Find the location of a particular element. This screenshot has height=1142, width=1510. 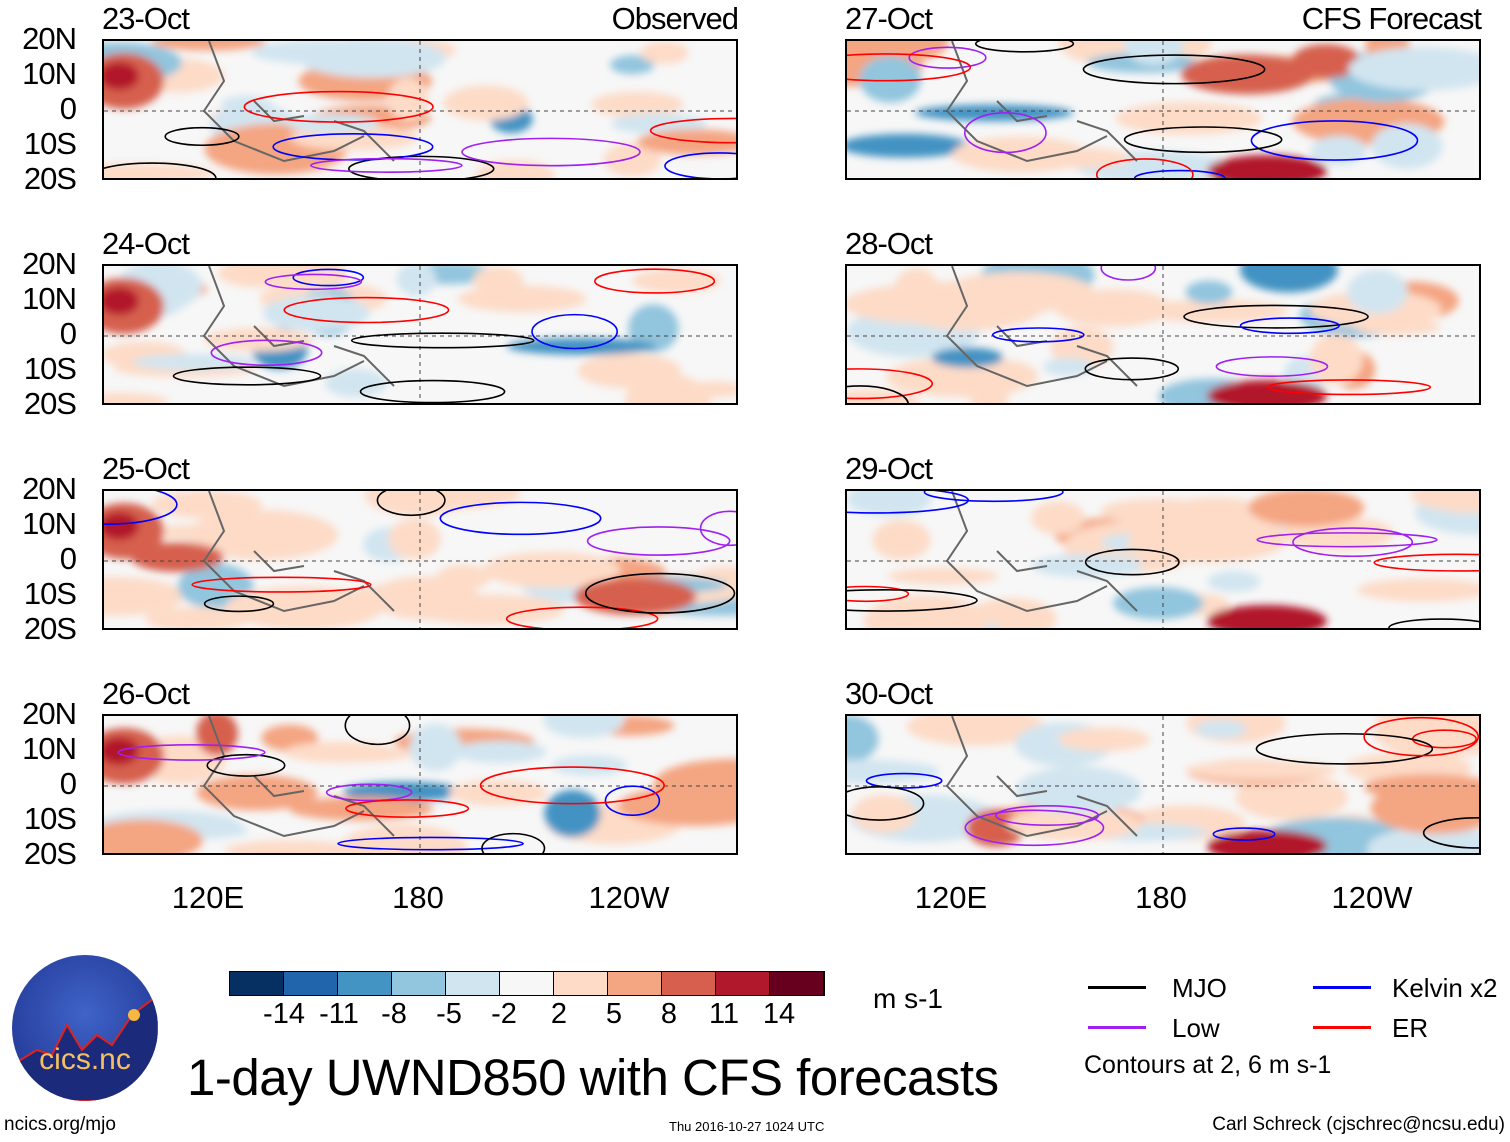

lat-label: 10N is located at coordinates (49, 748).